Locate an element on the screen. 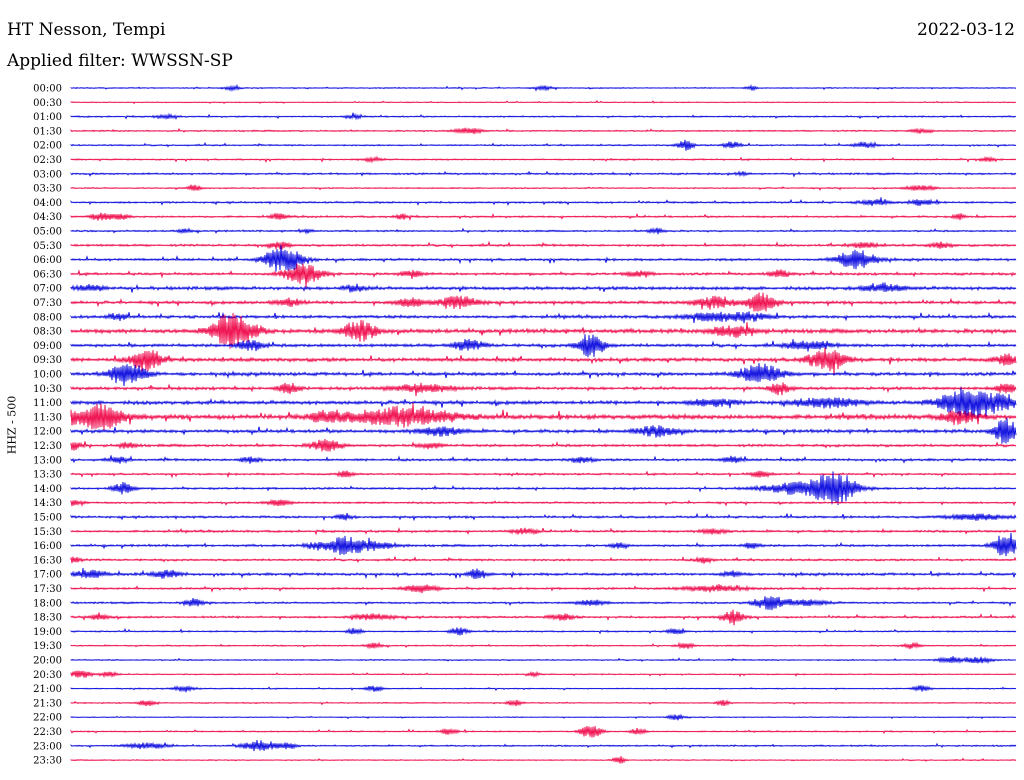 This screenshot has width=1024, height=780. time-tick-label: 17:00 is located at coordinates (47, 575).